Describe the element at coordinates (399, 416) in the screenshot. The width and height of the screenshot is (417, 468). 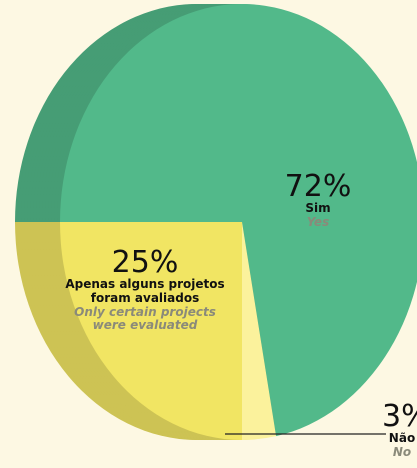
I see `value-label: 3%` at that location.